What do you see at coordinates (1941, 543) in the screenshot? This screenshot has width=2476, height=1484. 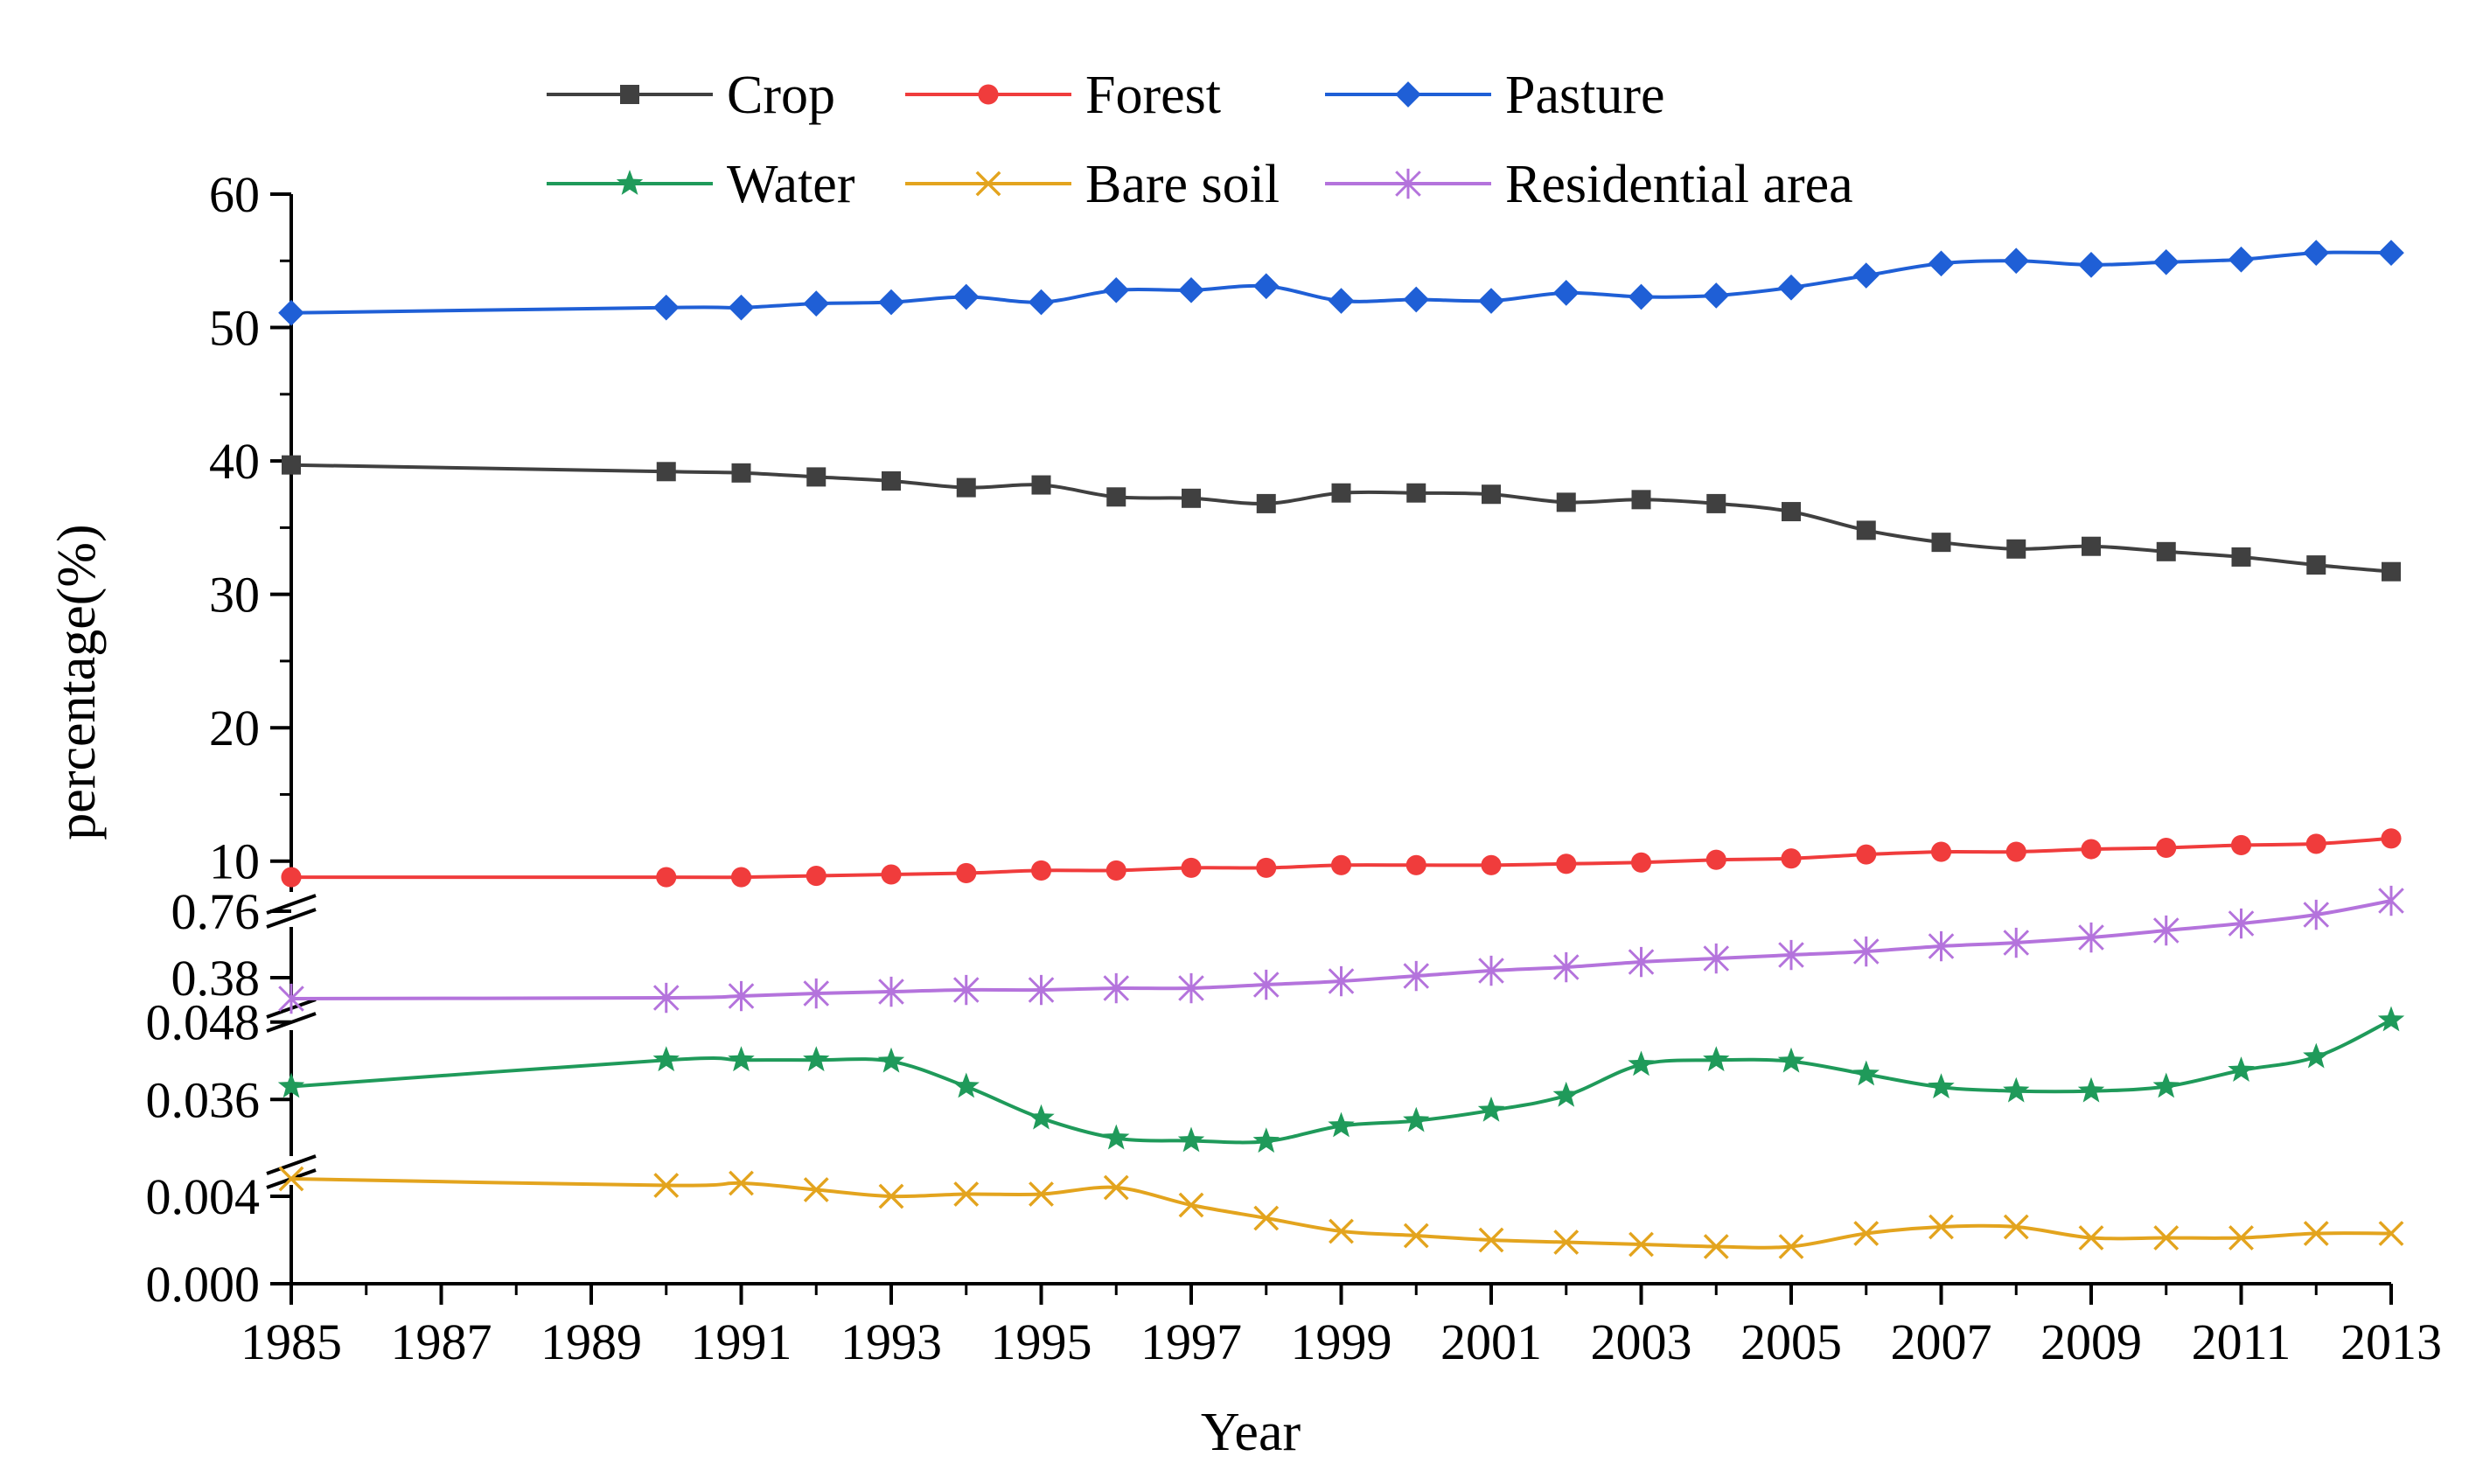 I see `data-point-crop-2007` at bounding box center [1941, 543].